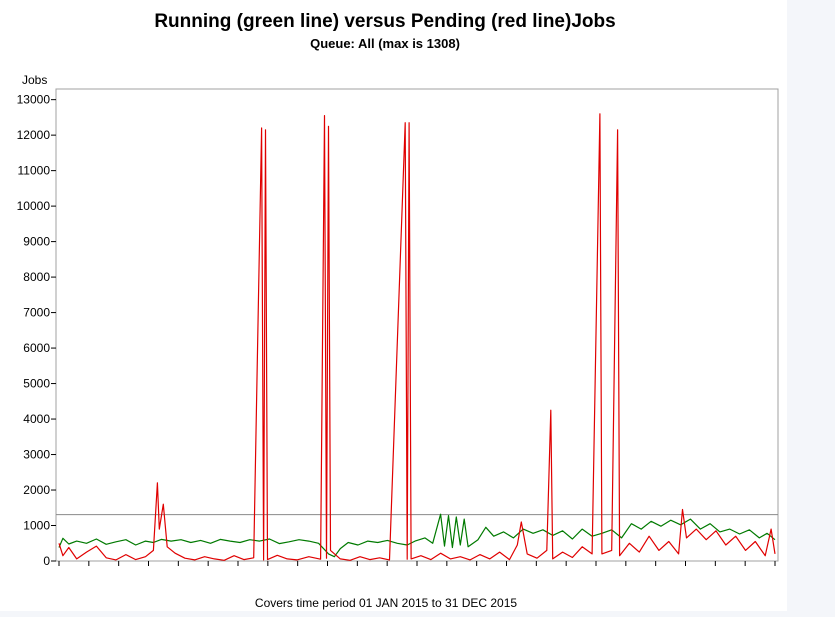  What do you see at coordinates (36, 242) in the screenshot?
I see `y-tick-label: 9000` at bounding box center [36, 242].